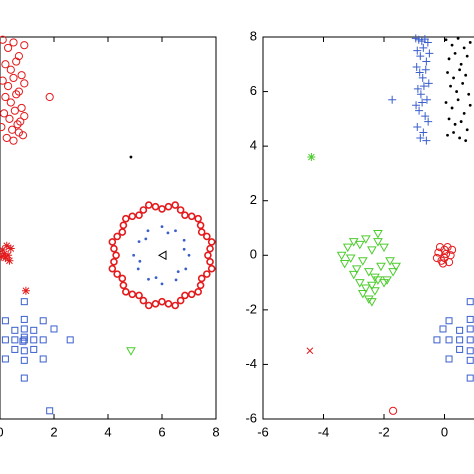 Image resolution: width=474 pixels, height=474 pixels. Describe the element at coordinates (253, 145) in the screenshot. I see `y-tick-label: 4` at that location.